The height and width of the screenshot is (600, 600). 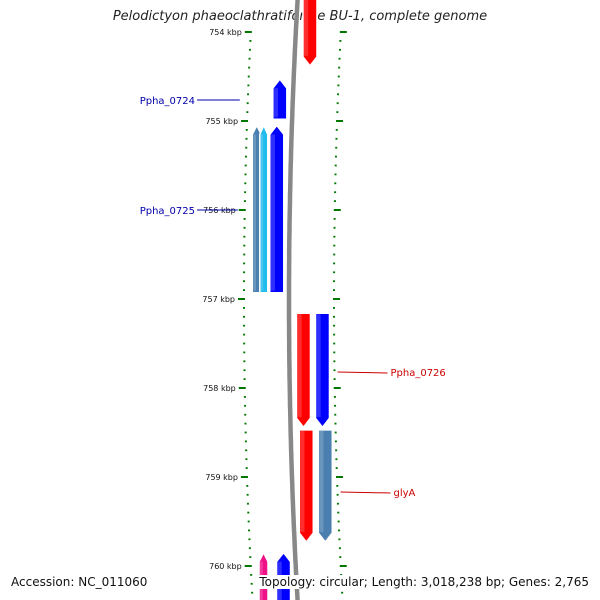 What do you see at coordinates (417, 373) in the screenshot?
I see `gene-label-Ppha_0726: Ppha_0726` at bounding box center [417, 373].